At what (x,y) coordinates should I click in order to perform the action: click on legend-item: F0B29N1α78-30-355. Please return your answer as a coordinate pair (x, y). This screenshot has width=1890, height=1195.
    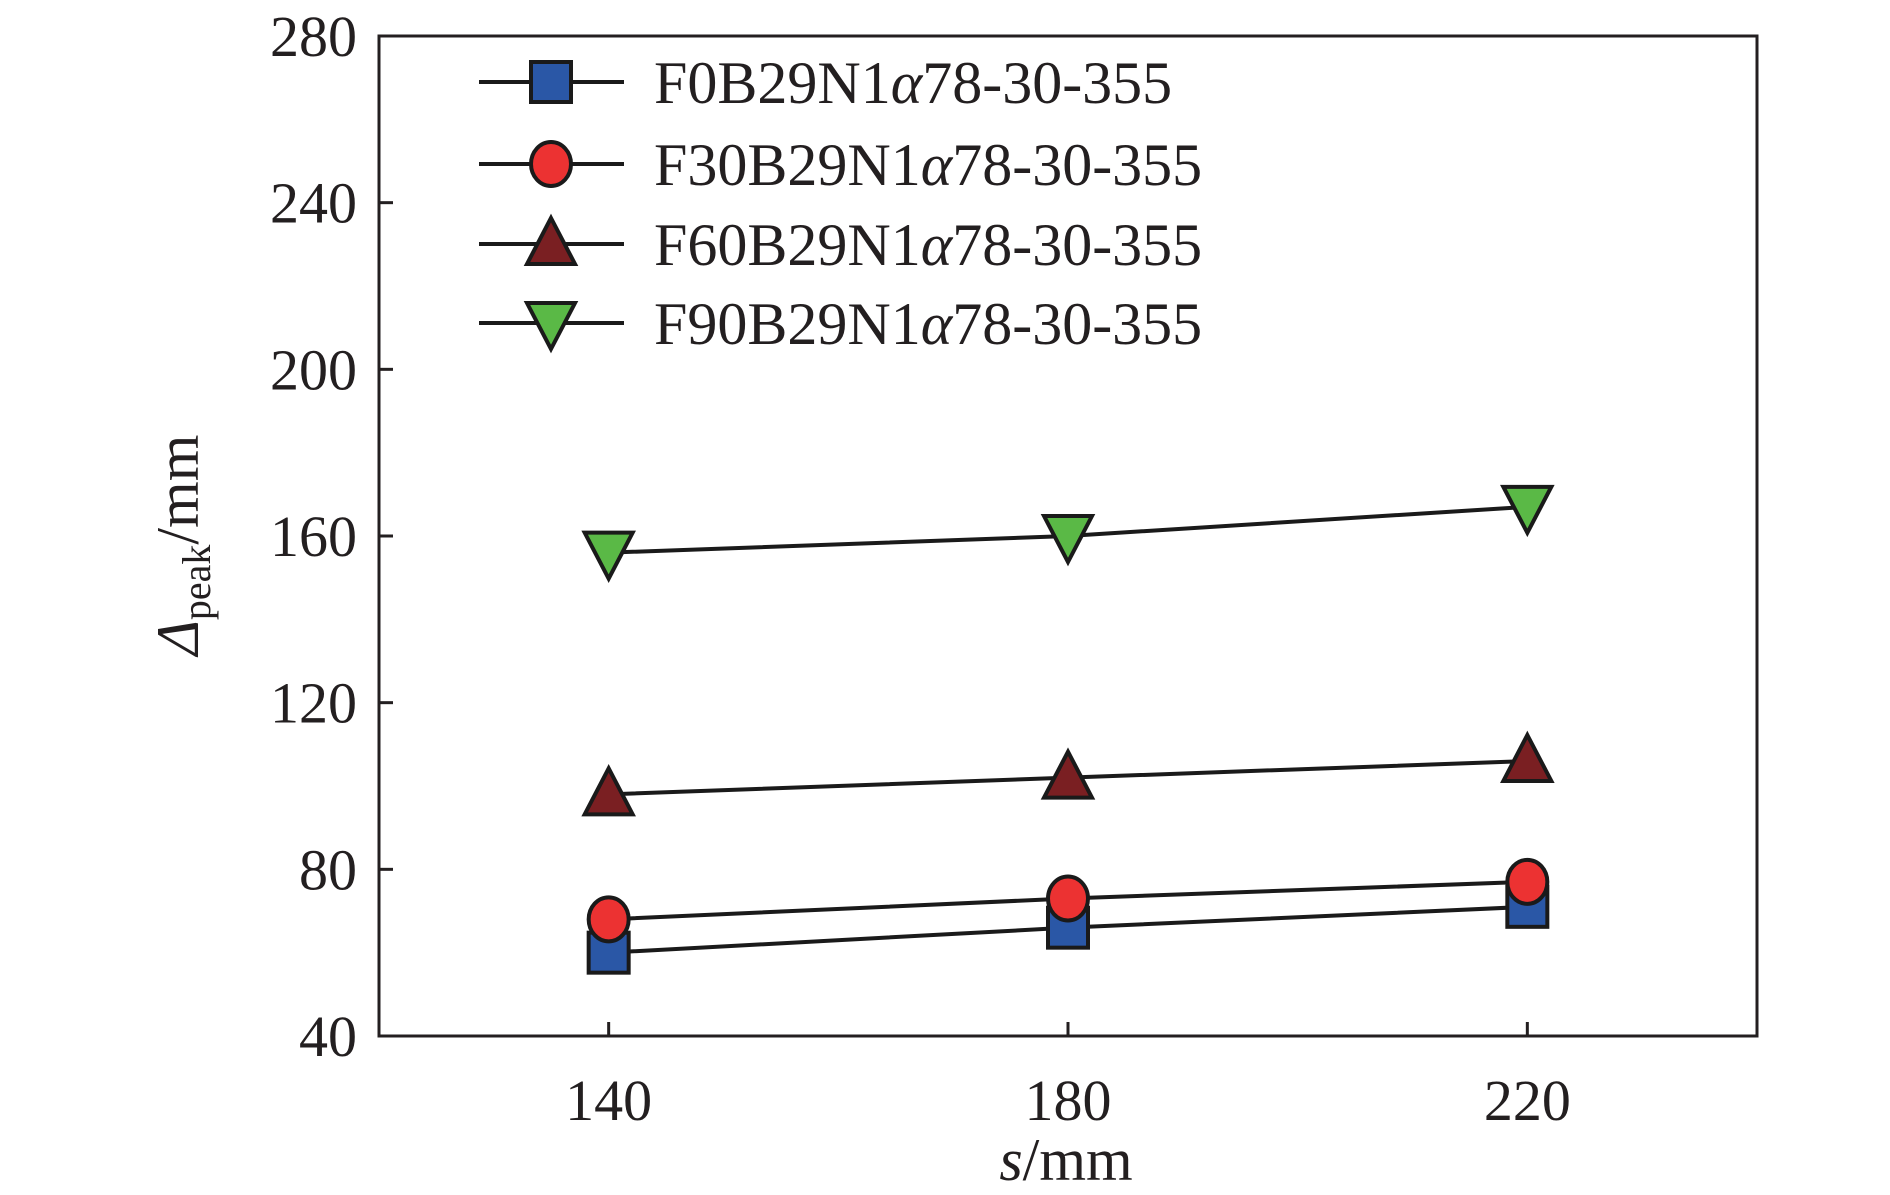
    Looking at the image, I should click on (825, 83).